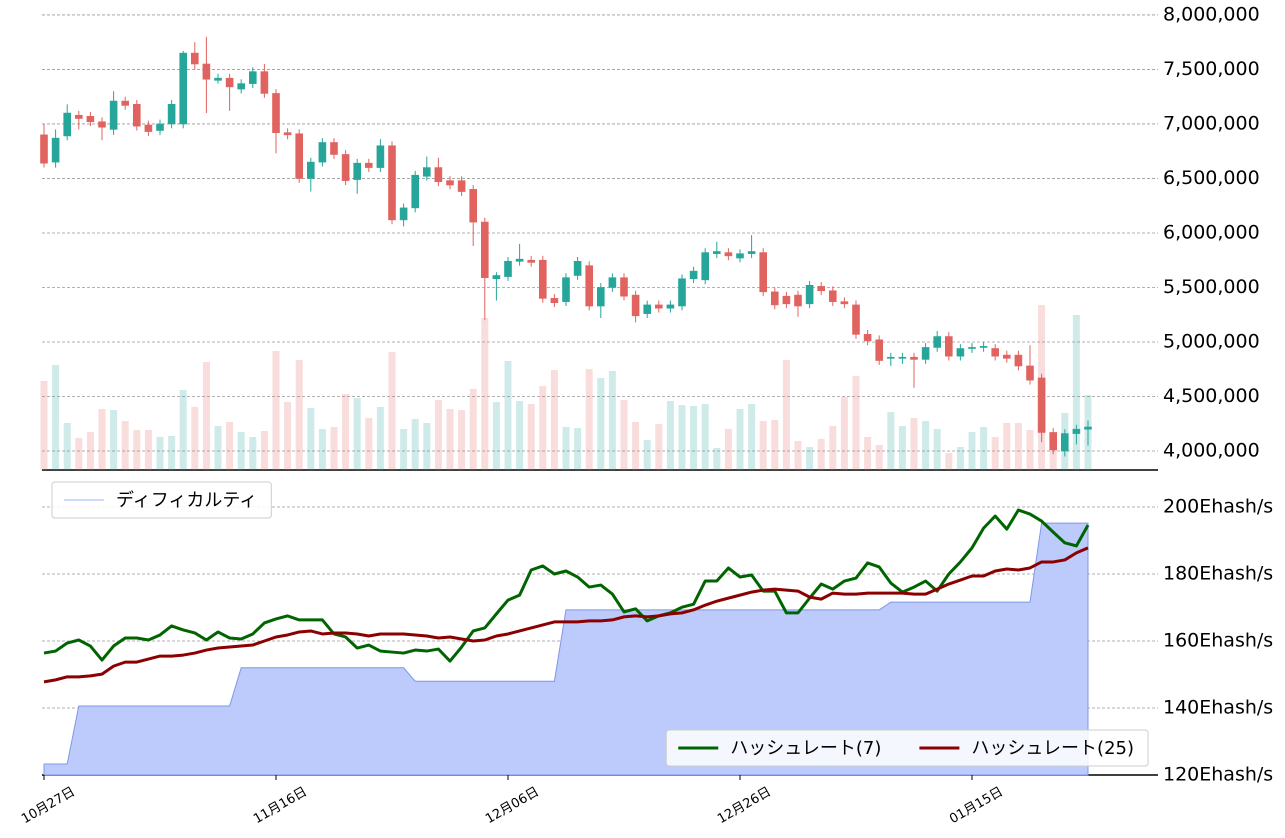 This screenshot has width=1285, height=838. I want to click on hashrate-line, so click(566, 615).